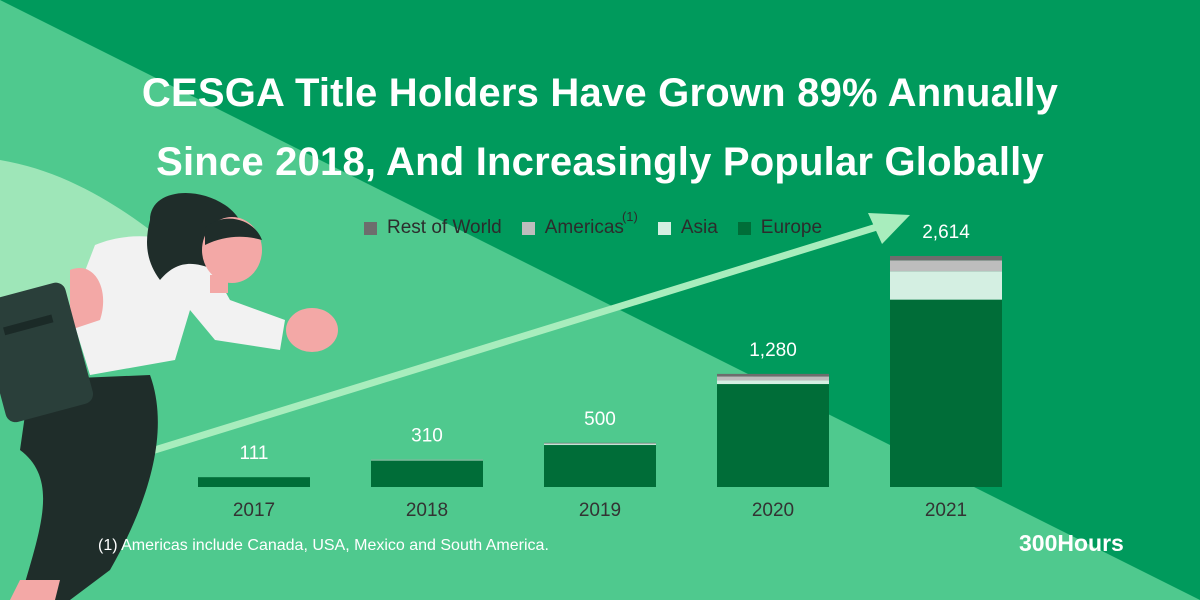 The height and width of the screenshot is (600, 1200). Describe the element at coordinates (946, 266) in the screenshot. I see `bar-2021-americas` at that location.